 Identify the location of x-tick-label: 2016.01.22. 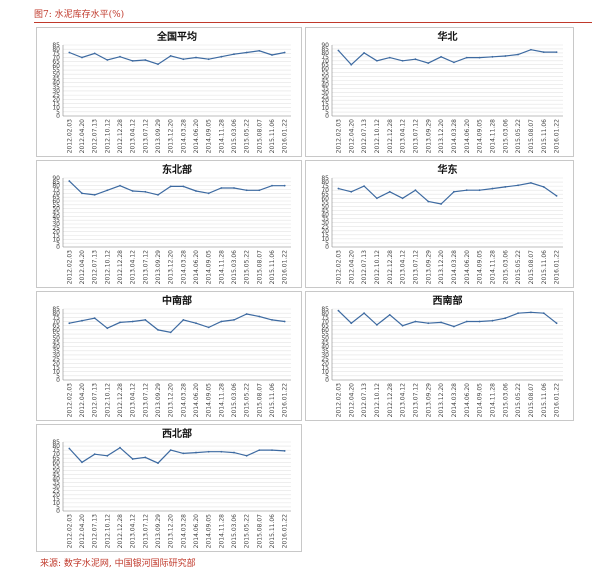
(285, 531).